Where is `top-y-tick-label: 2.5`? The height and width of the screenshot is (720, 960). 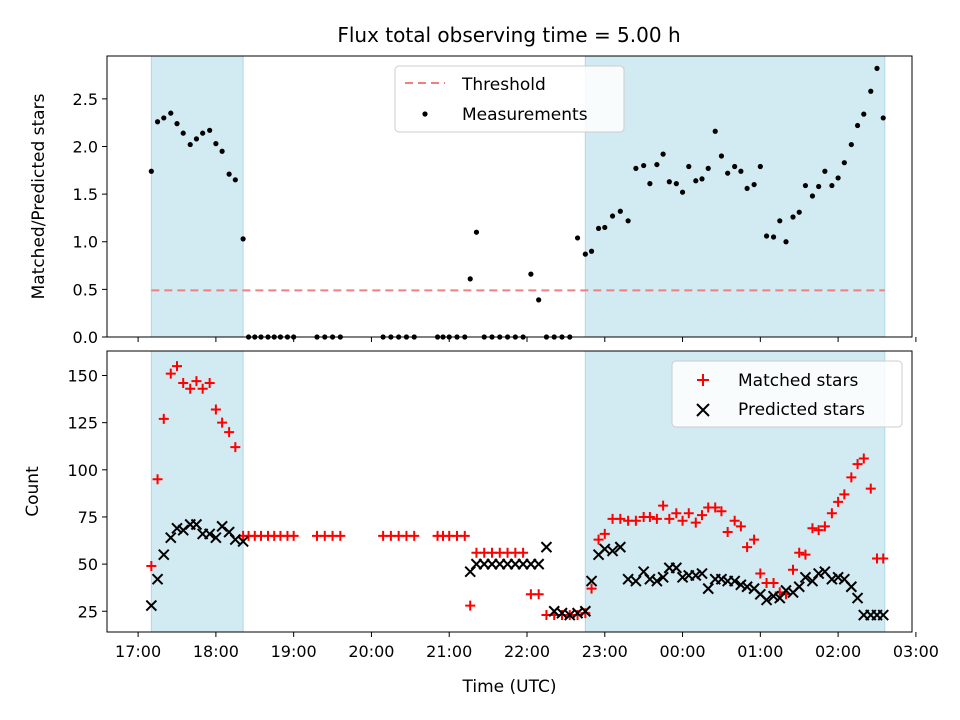 top-y-tick-label: 2.5 is located at coordinates (85, 99).